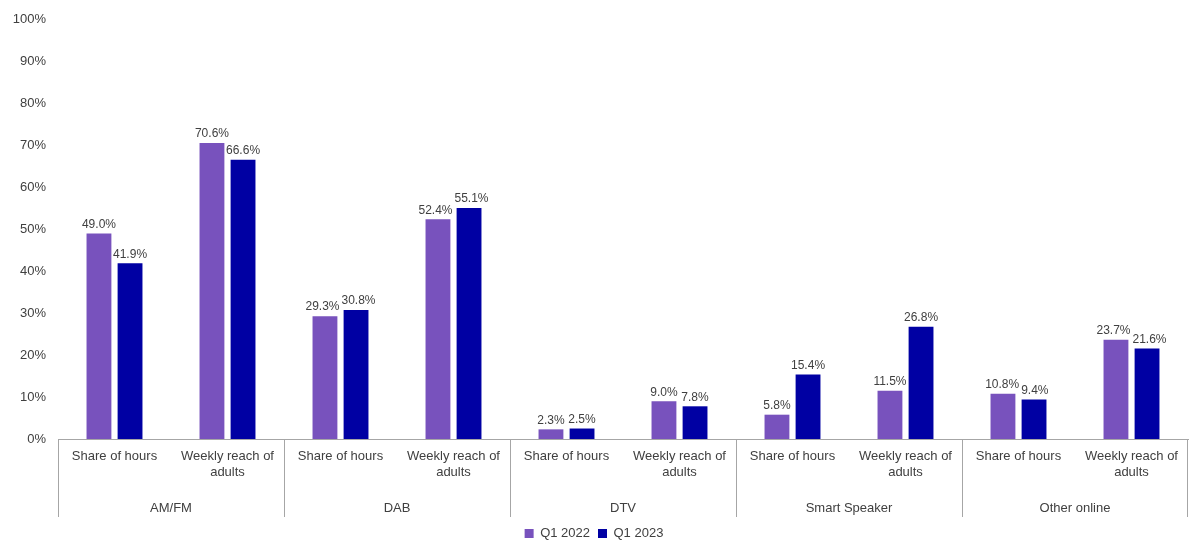  I want to click on data-label: 26.8%, so click(921, 316).